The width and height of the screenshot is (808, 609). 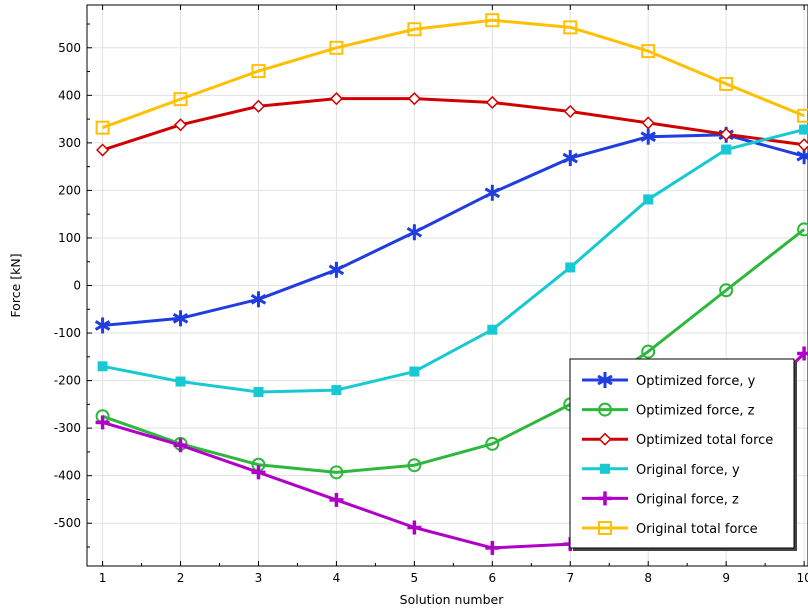 I want to click on legend-item: Original force, y, so click(x=661, y=470).